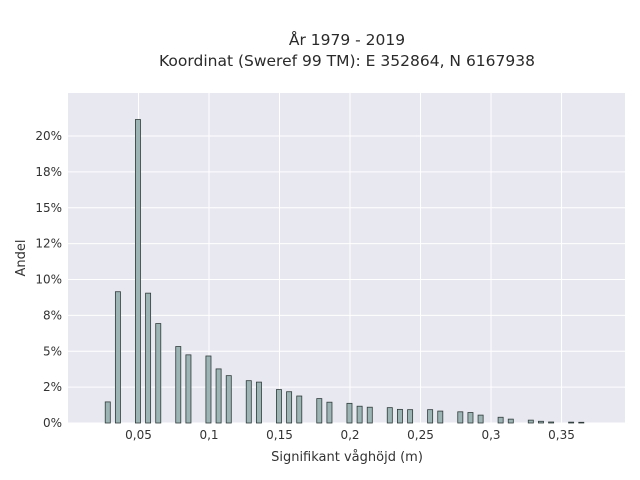  Describe the element at coordinates (52, 315) in the screenshot. I see `y-tick-label-3: 8%` at that location.